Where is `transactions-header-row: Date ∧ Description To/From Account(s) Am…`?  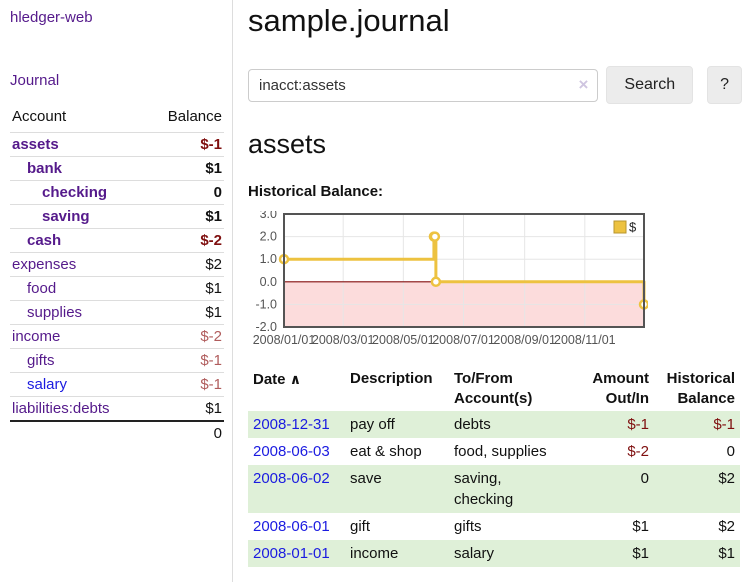 transactions-header-row: Date ∧ Description To/From Account(s) Am… is located at coordinates (494, 389).